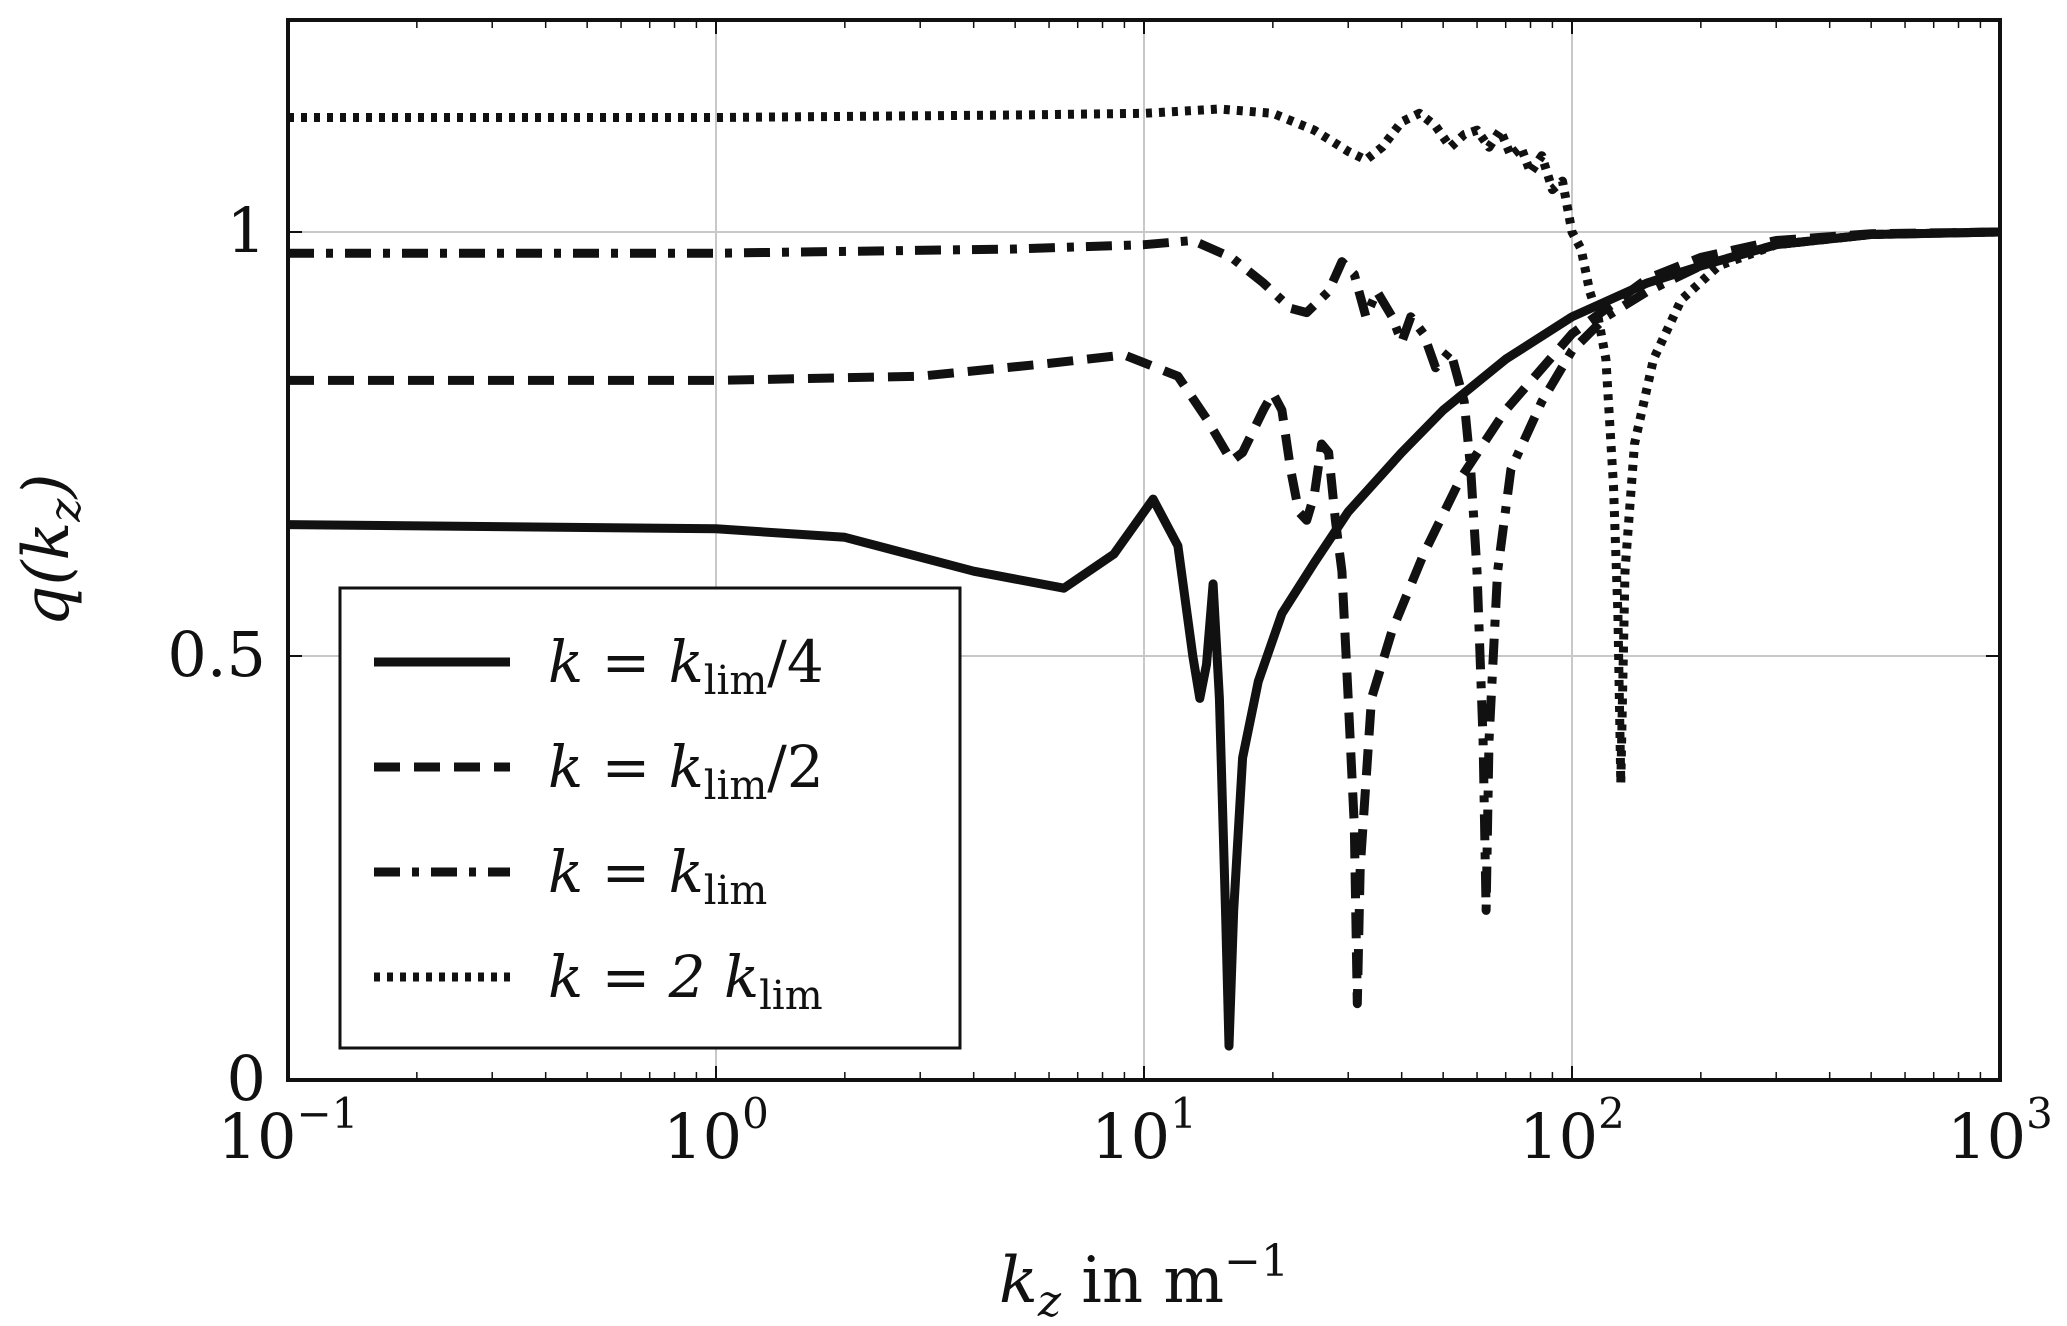 The height and width of the screenshot is (1326, 2067). I want to click on x-tick-label: 10¹, so click(1144, 1131).